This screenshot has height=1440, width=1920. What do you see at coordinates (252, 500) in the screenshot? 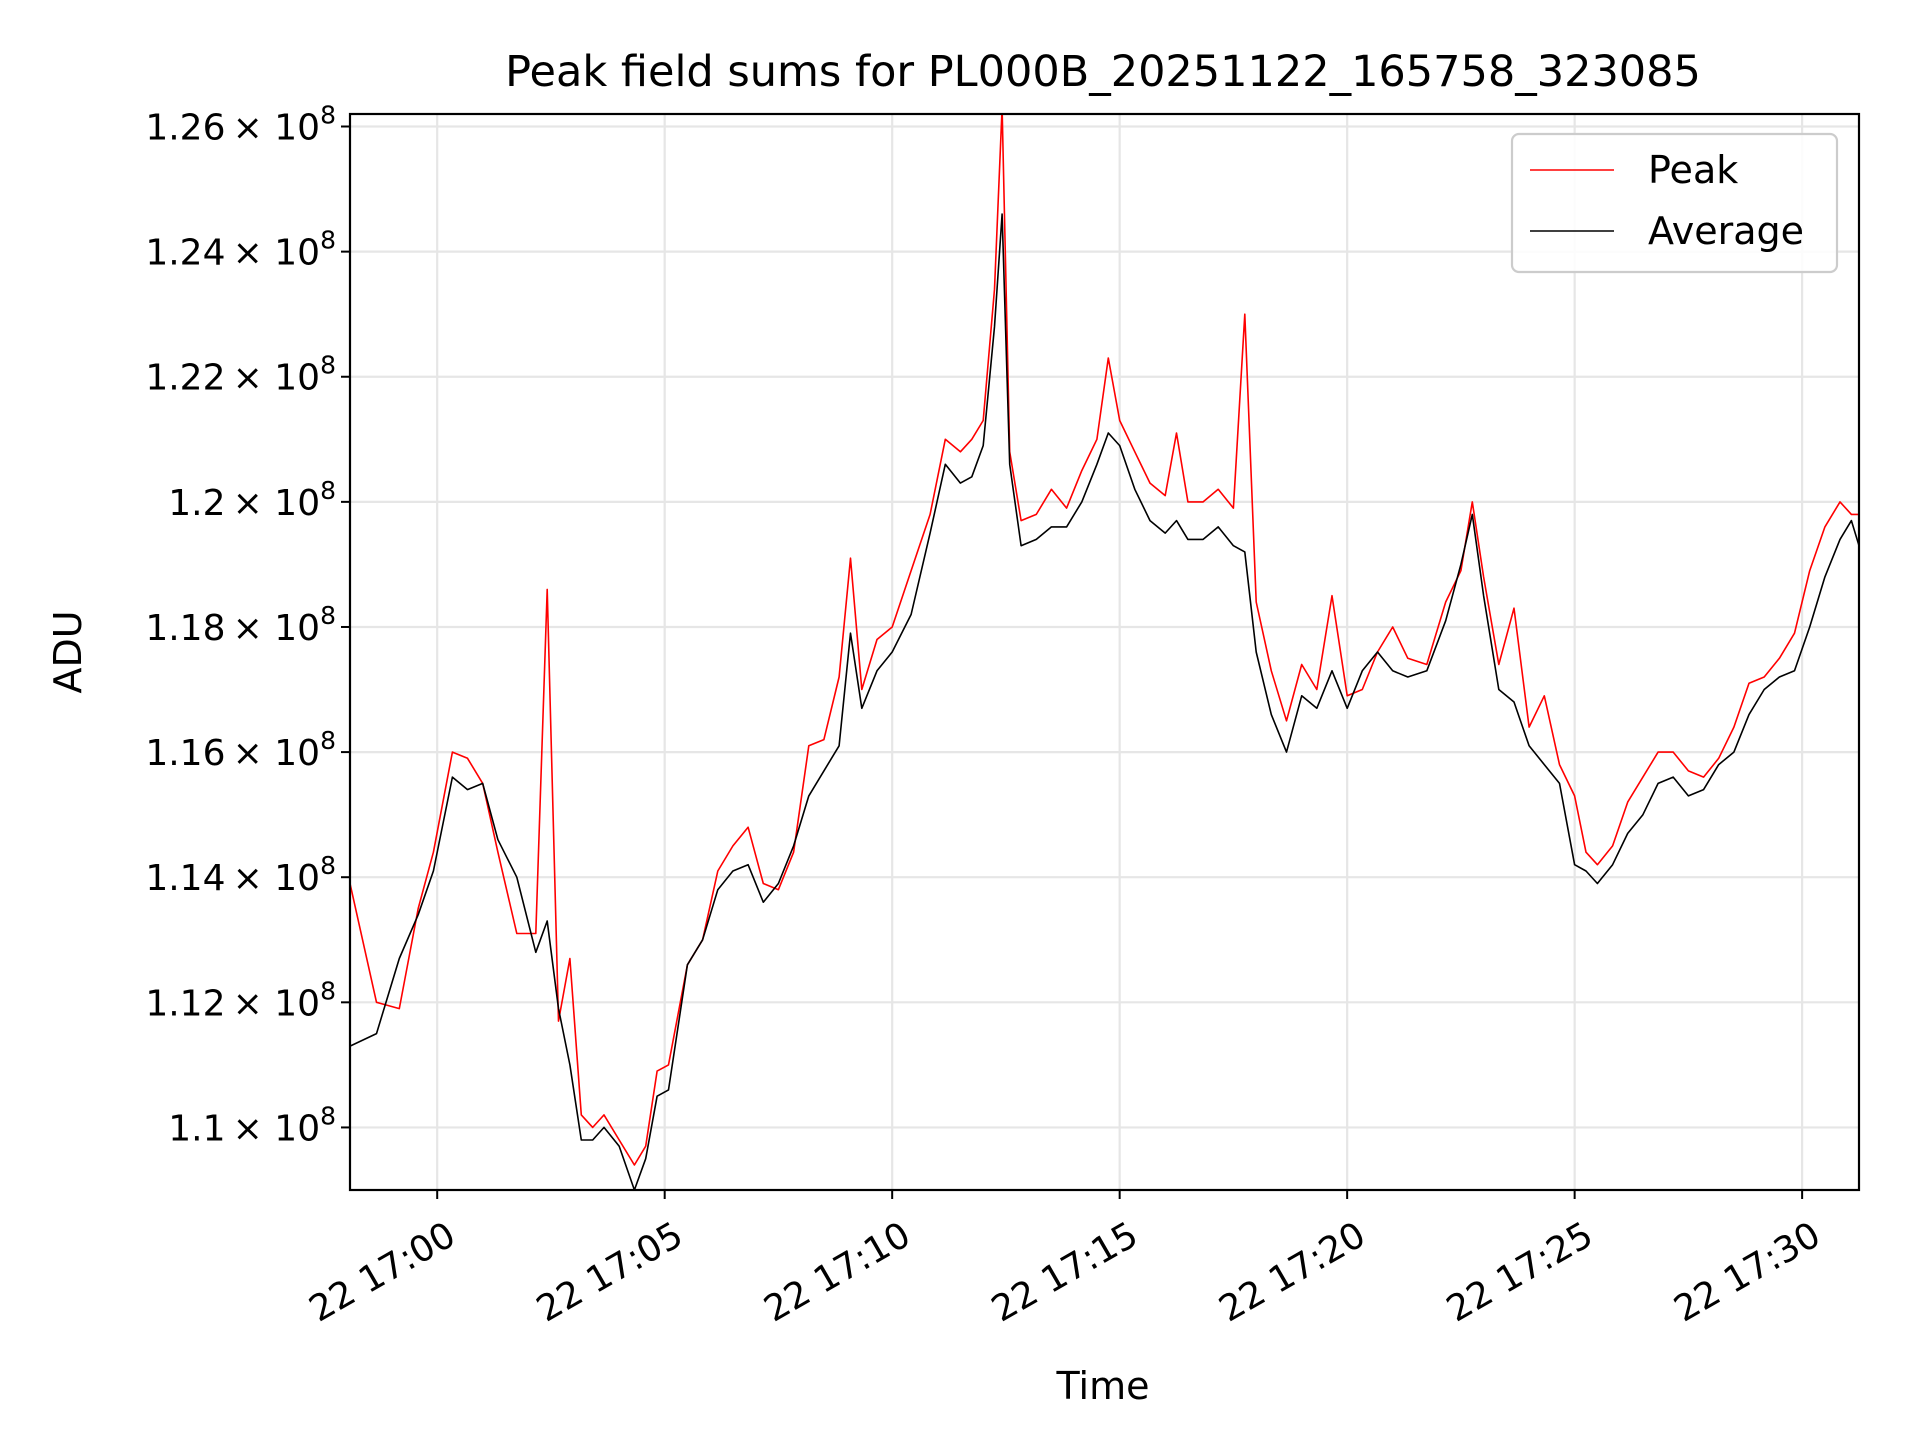
I see `y-tick-label: 1.2 × 108` at bounding box center [252, 500].